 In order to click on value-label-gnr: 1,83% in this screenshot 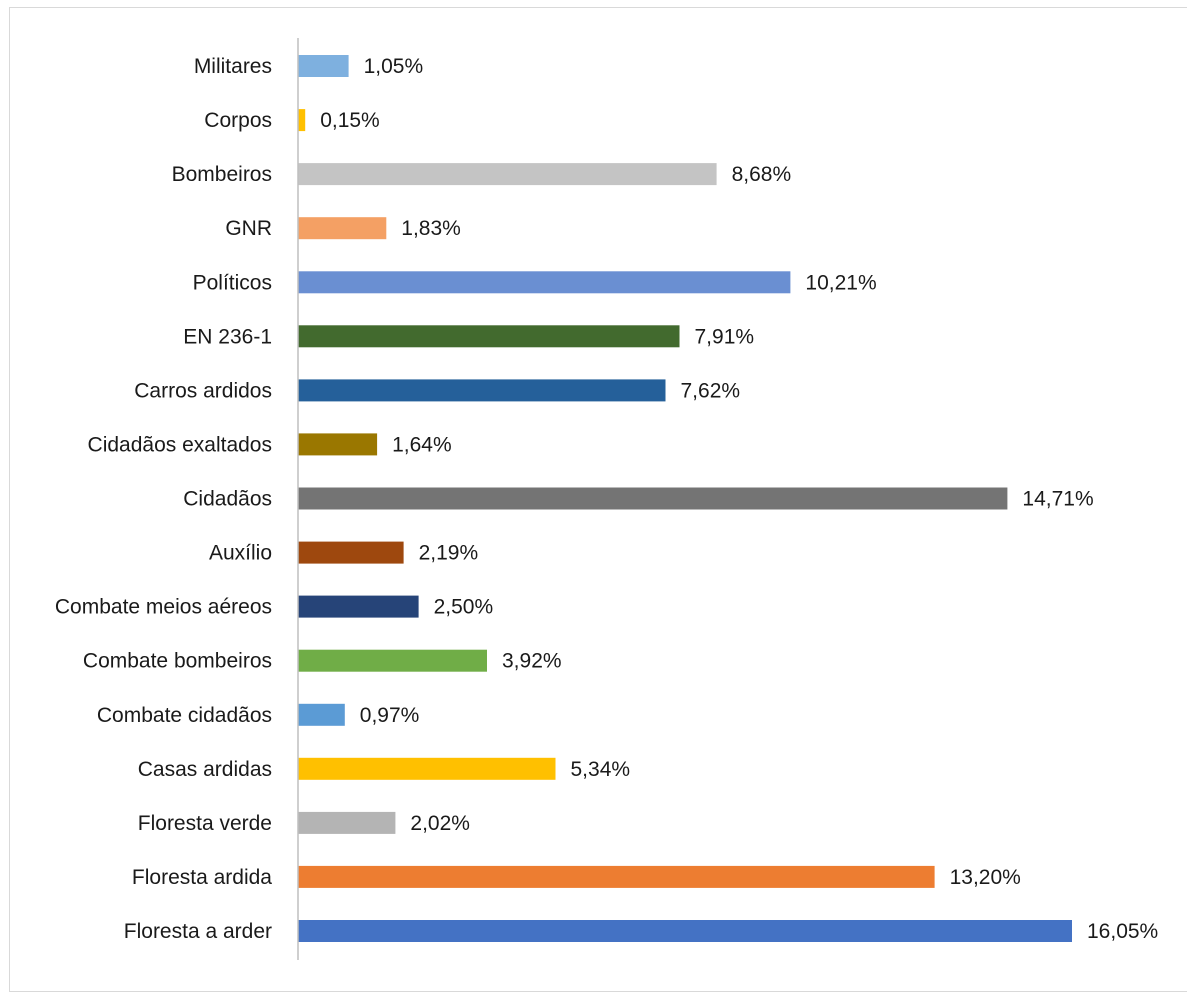, I will do `click(431, 228)`.